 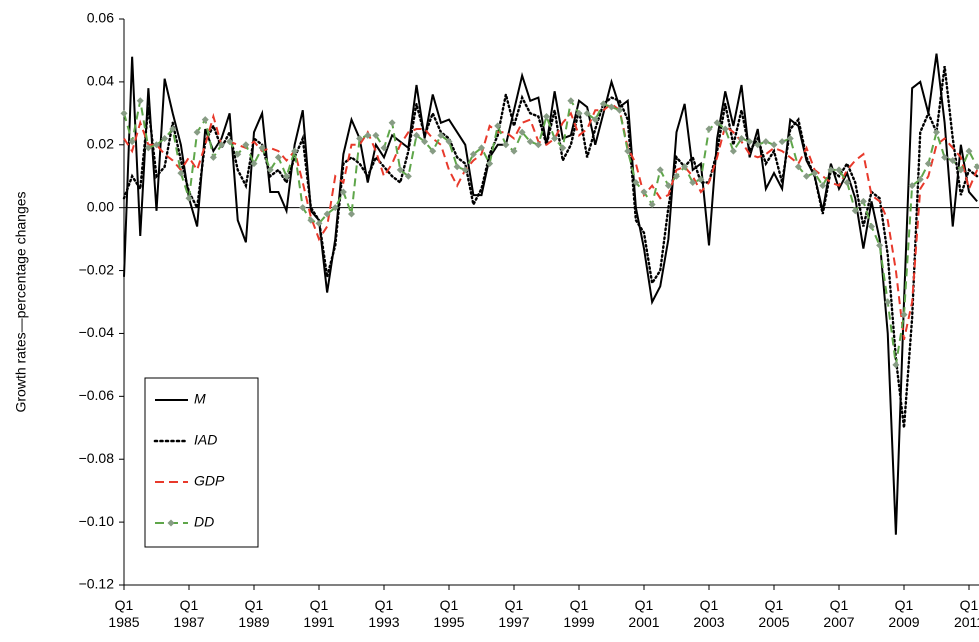 What do you see at coordinates (100, 206) in the screenshot?
I see `y-tick-label: 0.00` at bounding box center [100, 206].